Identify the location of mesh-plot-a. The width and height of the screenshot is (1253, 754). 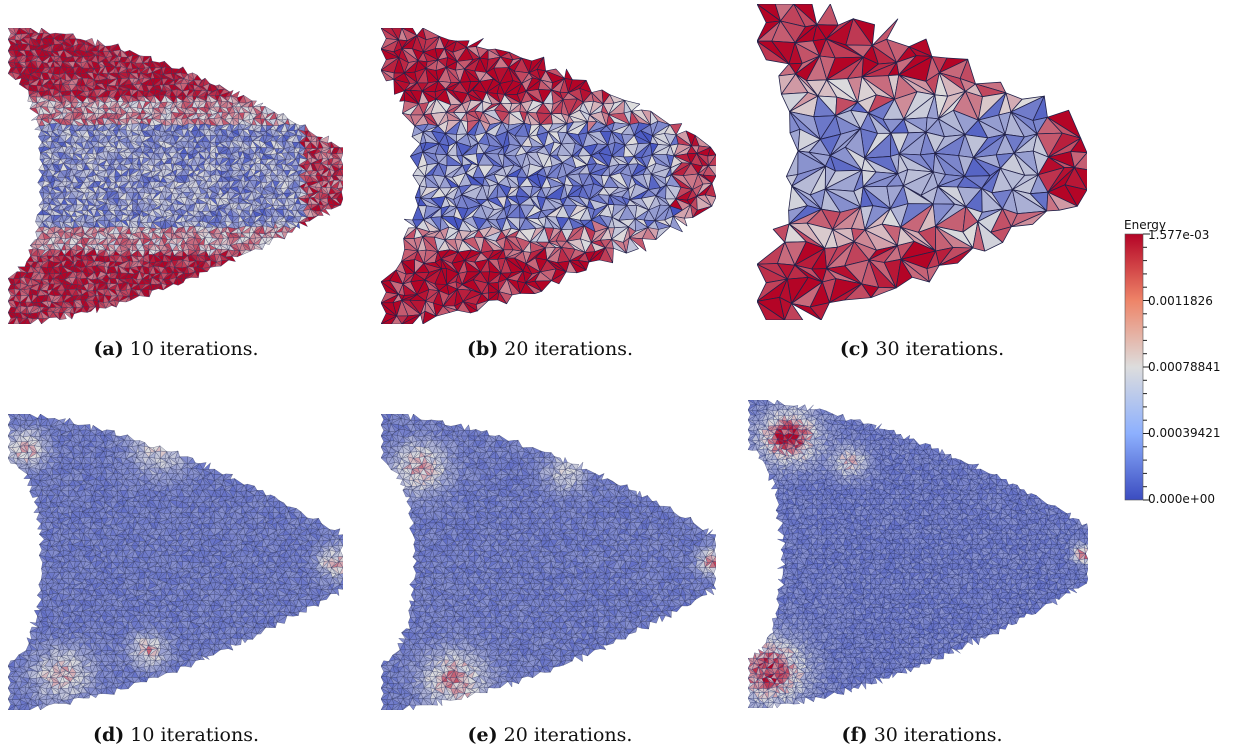
(175, 176).